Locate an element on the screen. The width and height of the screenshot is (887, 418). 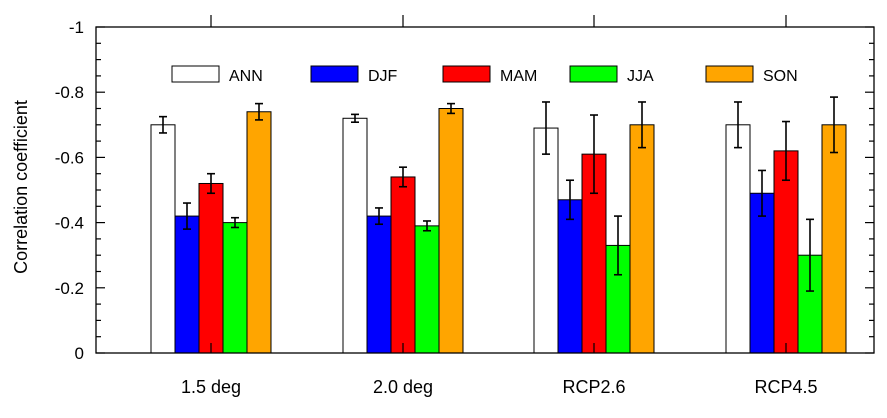
legend-item-ann: ANN is located at coordinates (217, 75).